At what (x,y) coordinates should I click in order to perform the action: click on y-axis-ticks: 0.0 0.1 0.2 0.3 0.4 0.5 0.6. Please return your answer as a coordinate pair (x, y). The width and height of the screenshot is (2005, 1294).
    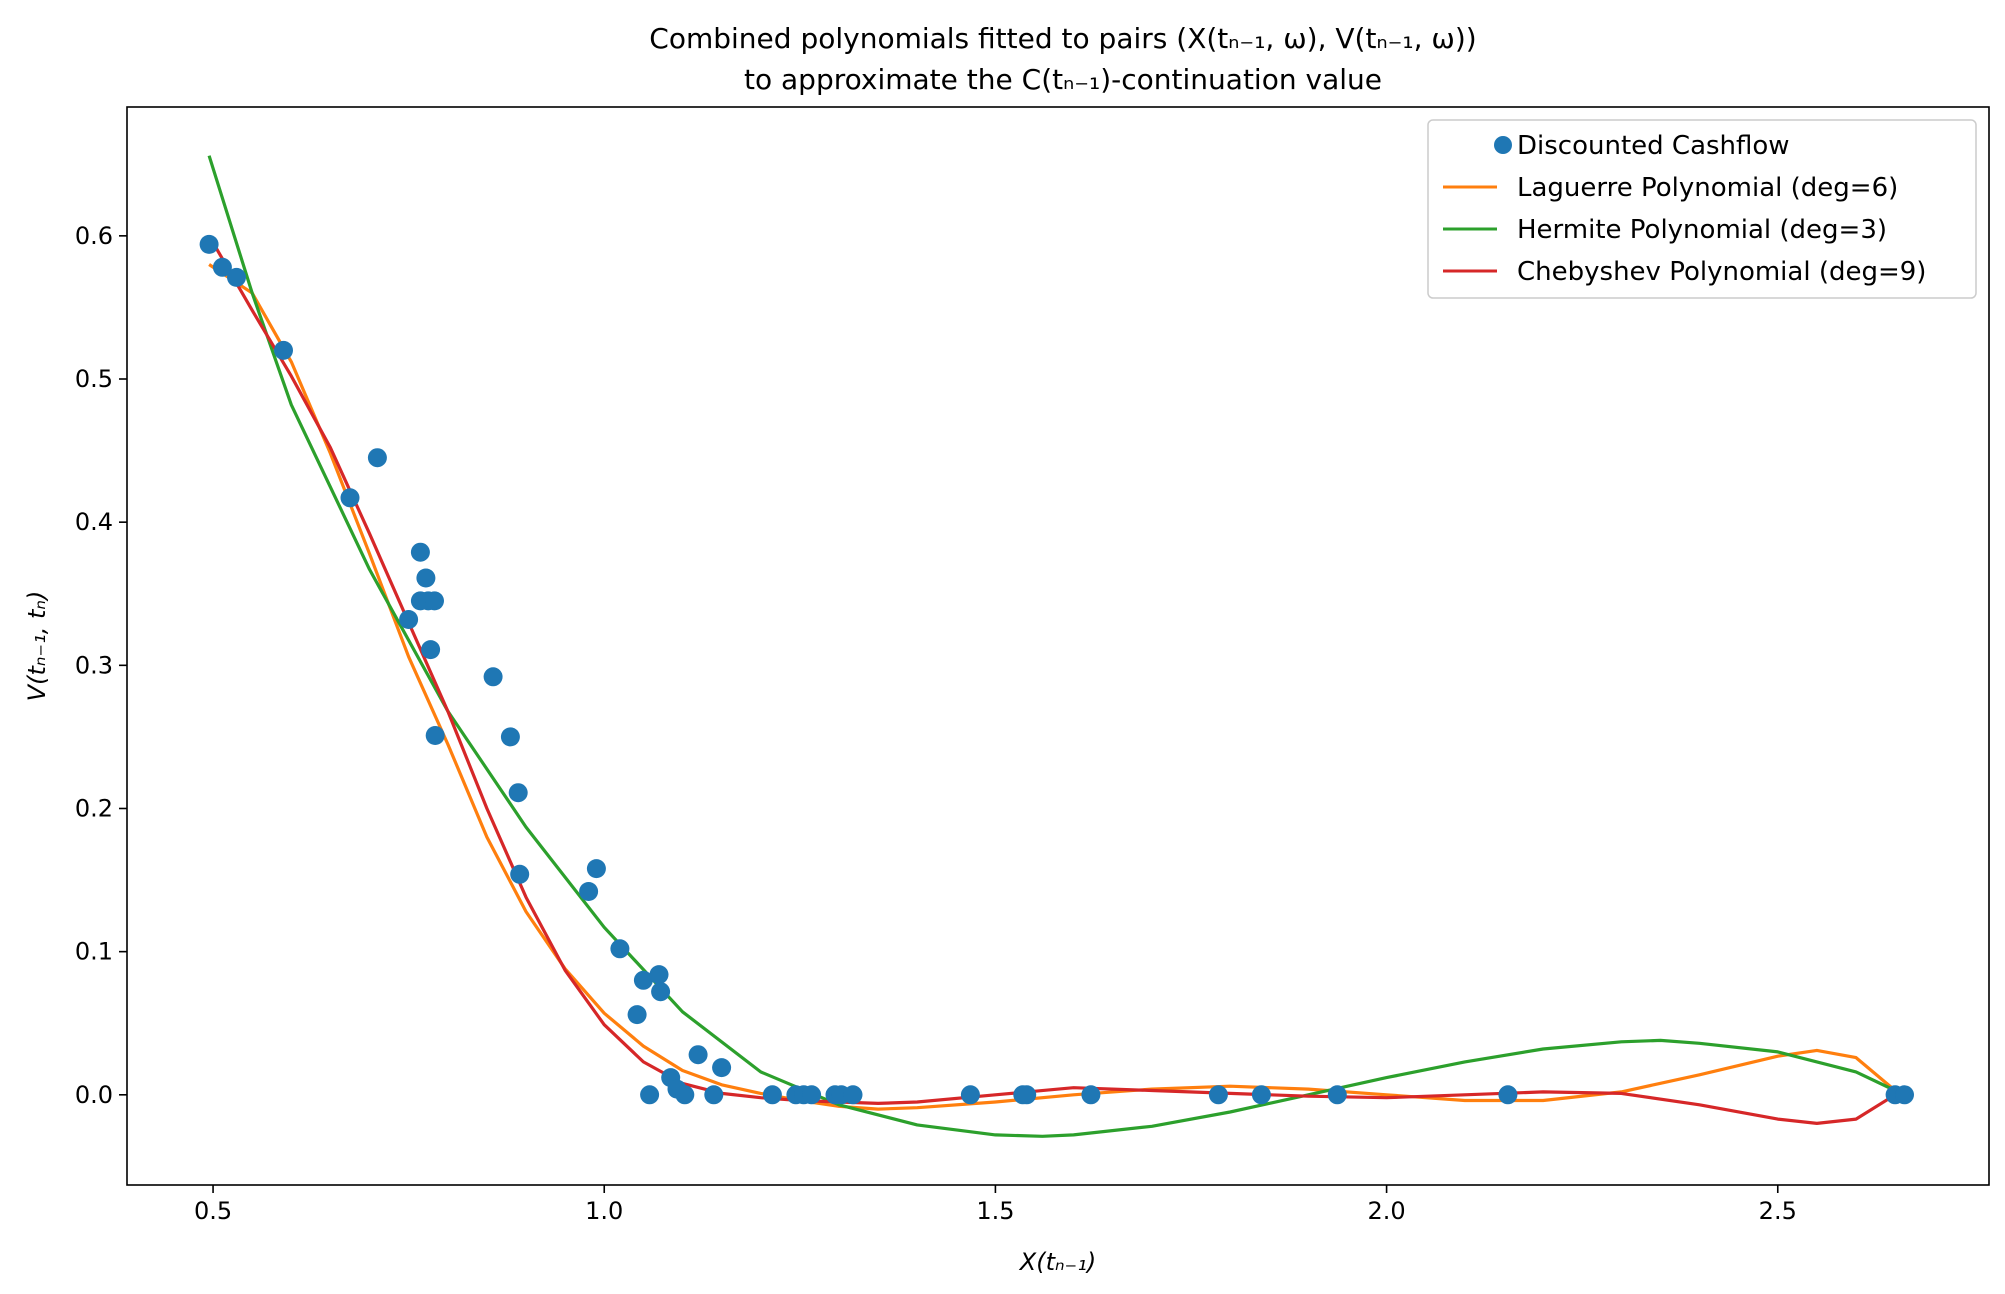
    Looking at the image, I should click on (101, 665).